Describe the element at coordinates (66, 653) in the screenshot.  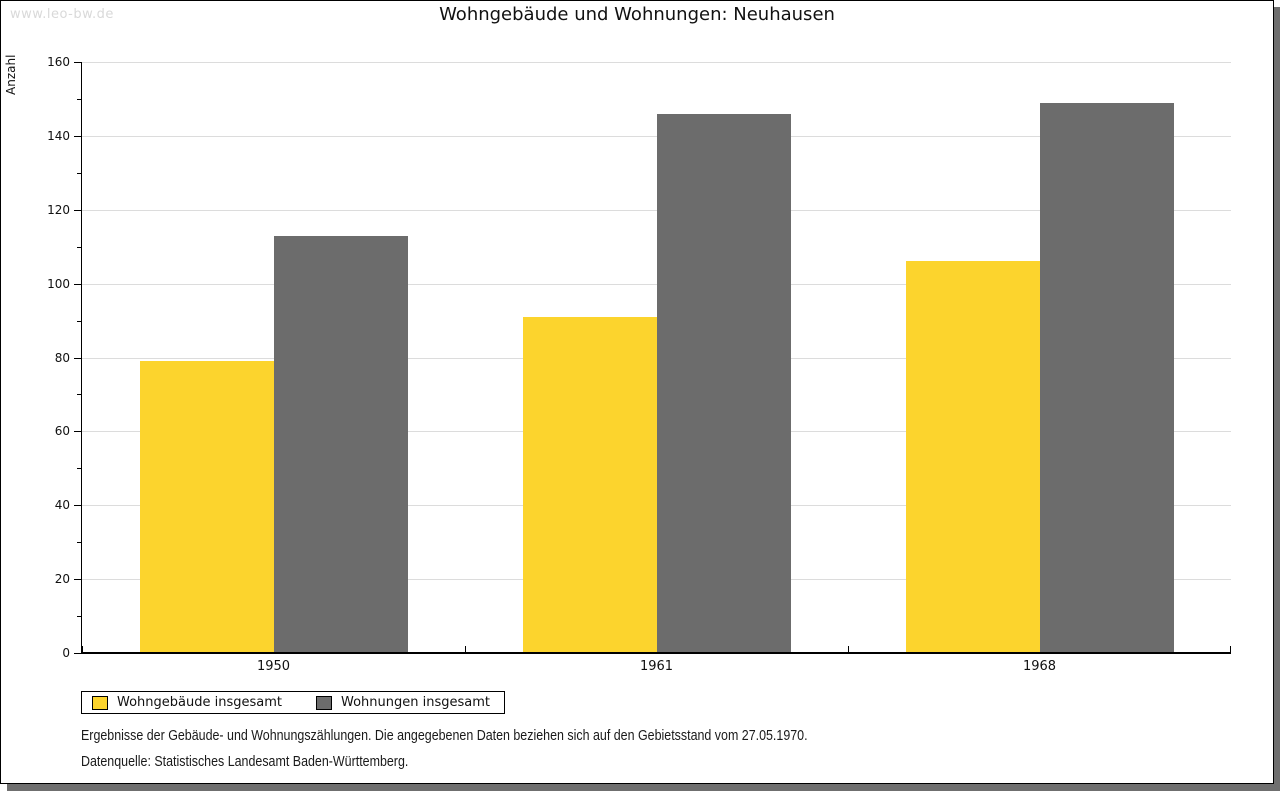
I see `y-axis-tick-label: 0` at that location.